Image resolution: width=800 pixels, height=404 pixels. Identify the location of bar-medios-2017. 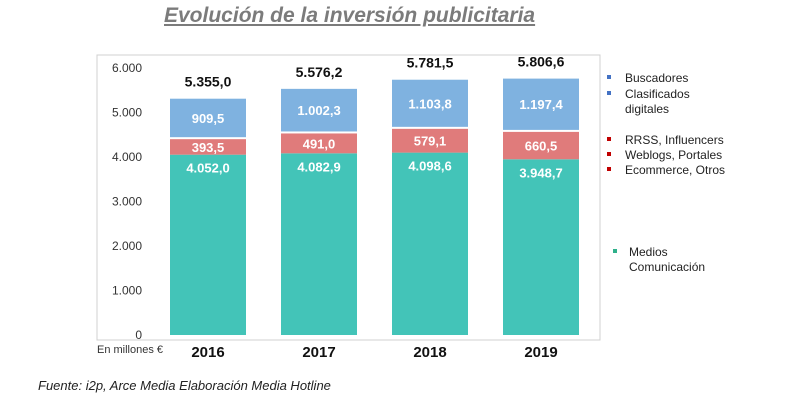
(319, 244).